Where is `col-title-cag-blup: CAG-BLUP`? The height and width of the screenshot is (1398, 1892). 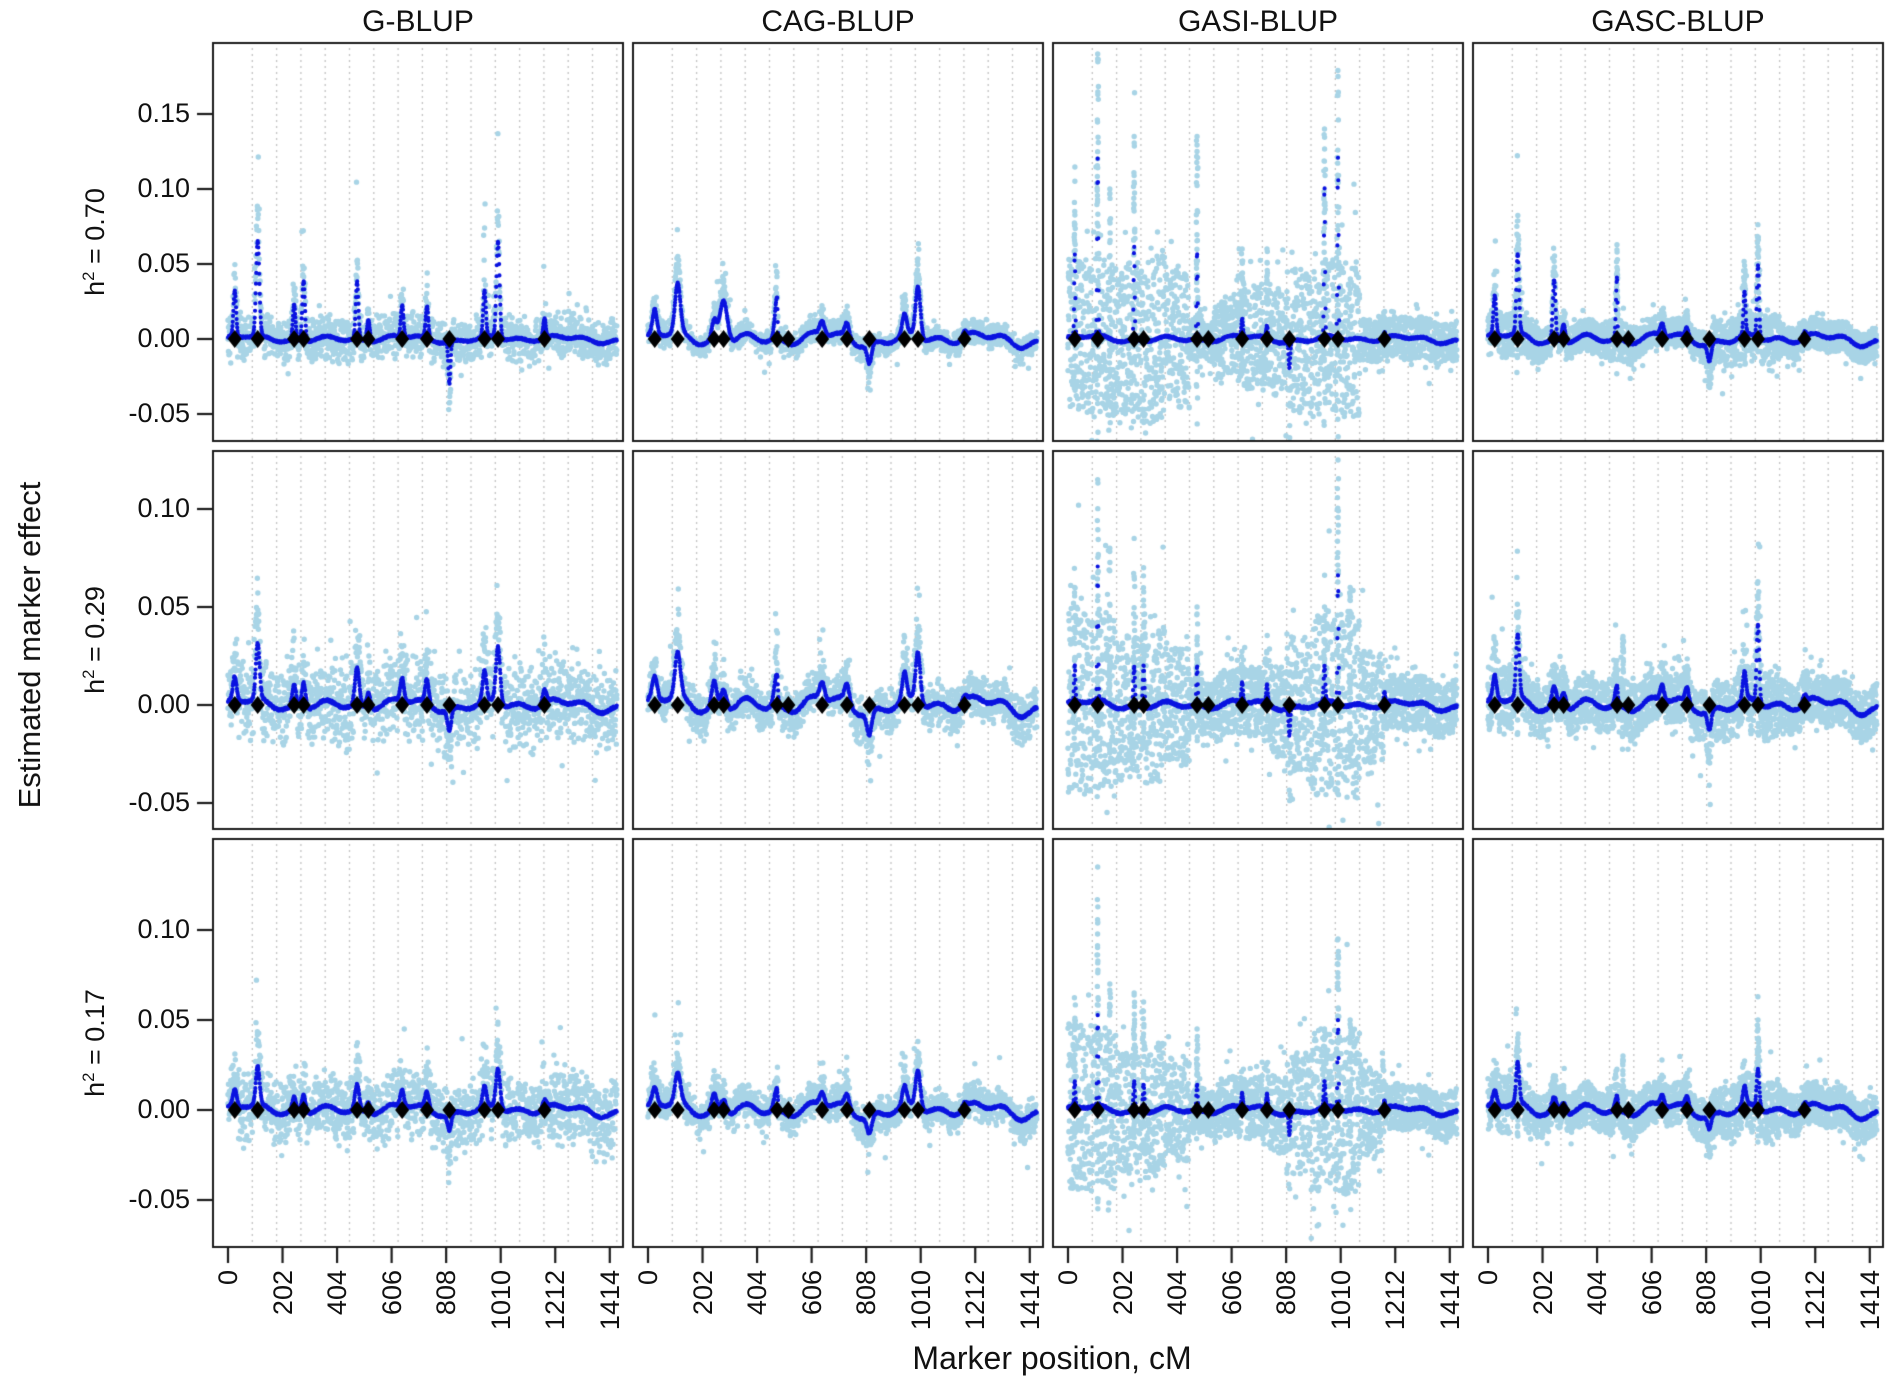 col-title-cag-blup: CAG-BLUP is located at coordinates (838, 21).